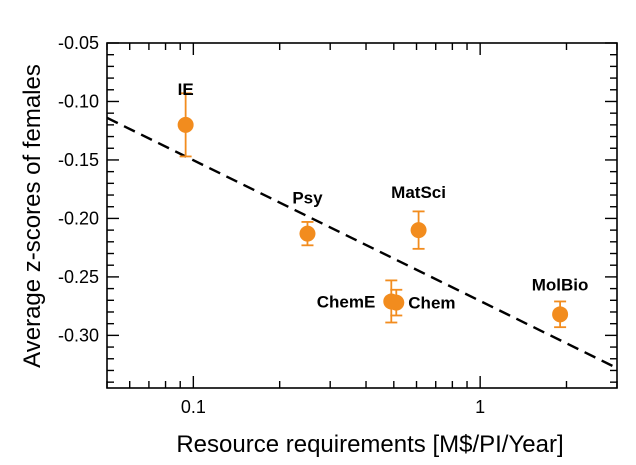 The height and width of the screenshot is (465, 636). Describe the element at coordinates (78, 43) in the screenshot. I see `y-tick-label: -0.05` at that location.